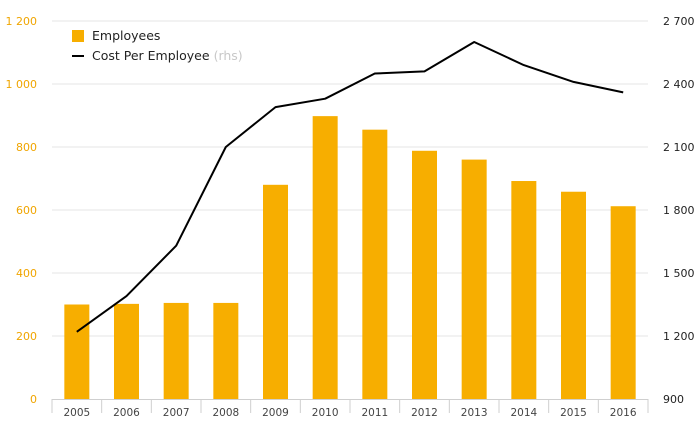 The height and width of the screenshot is (433, 700). I want to click on y-axis-left: 0 200 400 600 800 1 000 1 200, so click(22, 210).